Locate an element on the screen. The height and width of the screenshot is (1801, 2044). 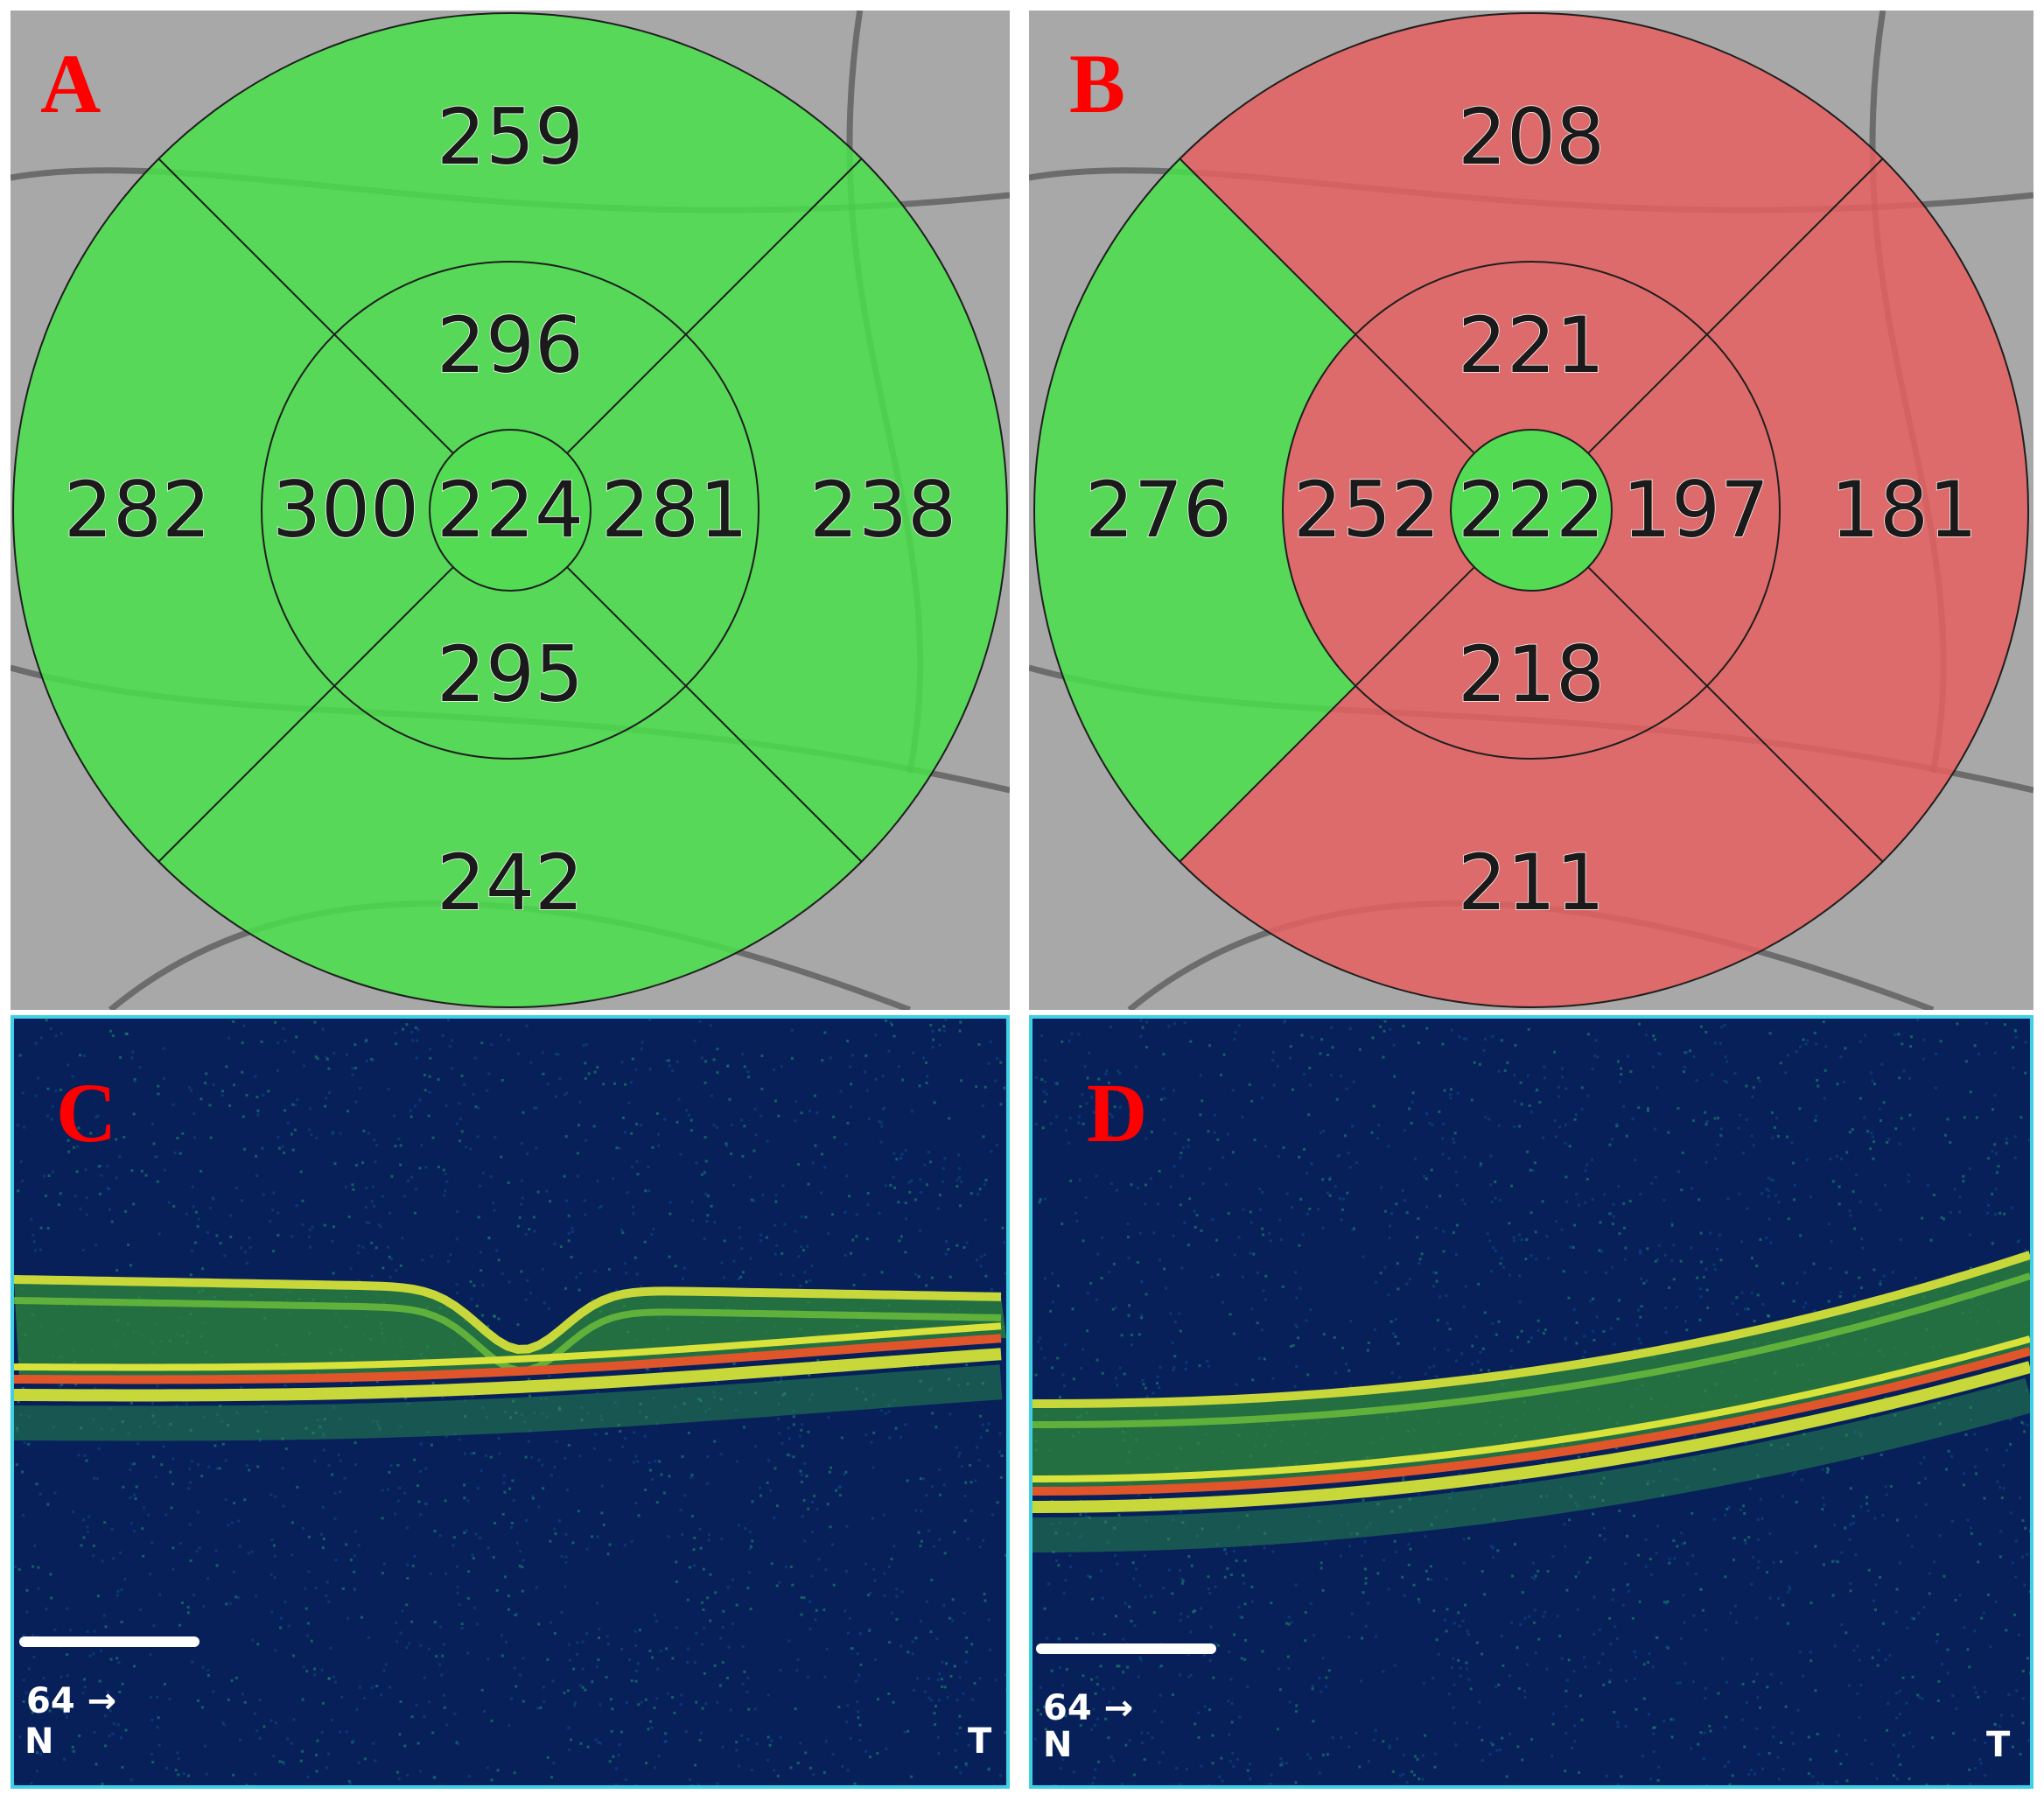
thickness-value-inner-superior: 221 is located at coordinates (1531, 345).